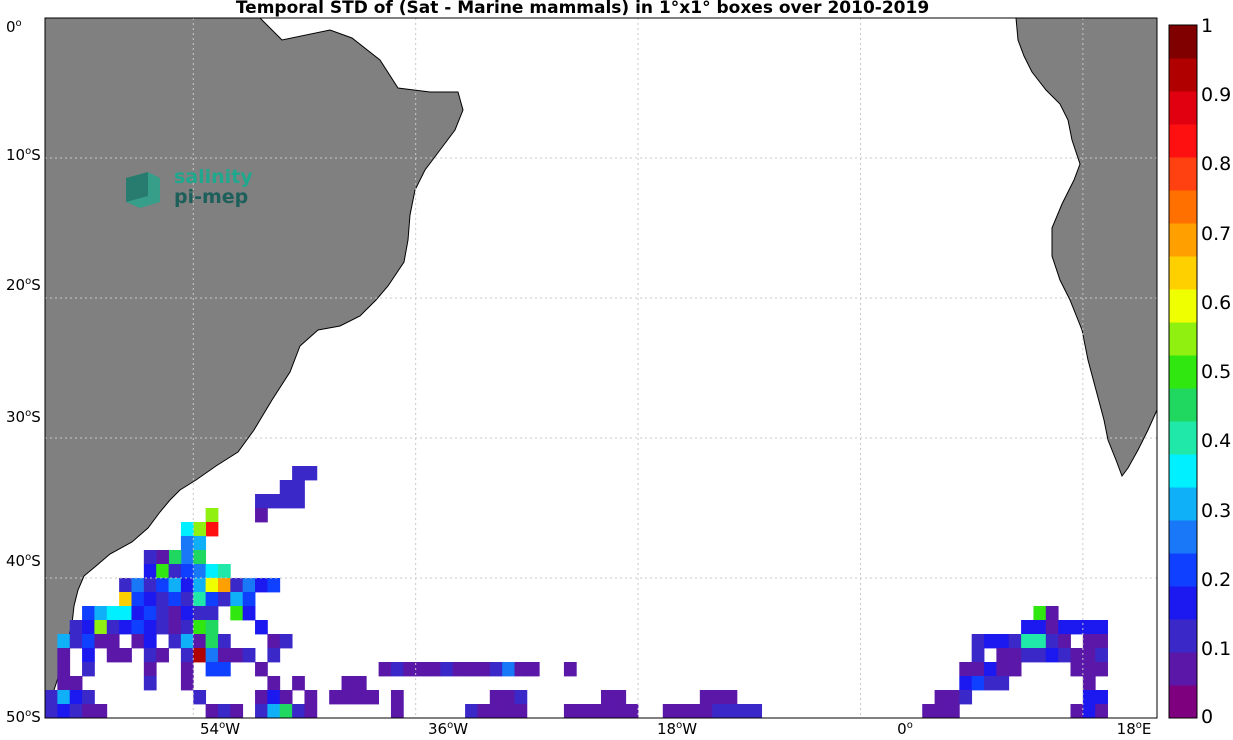 This screenshot has width=1233, height=740. I want to click on cbar-tick-0.7: 0.7, so click(1216, 234).